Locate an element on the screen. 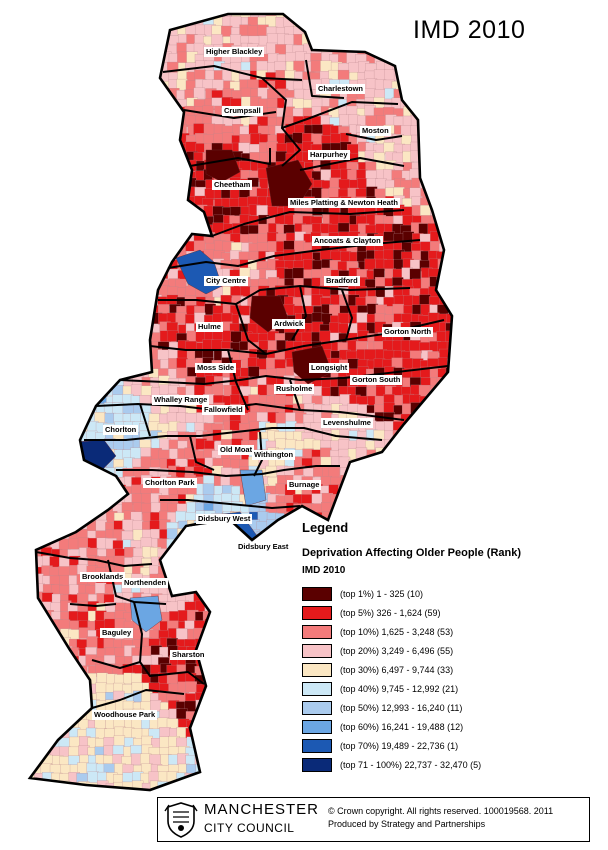  ward-label: City Centre is located at coordinates (226, 281).